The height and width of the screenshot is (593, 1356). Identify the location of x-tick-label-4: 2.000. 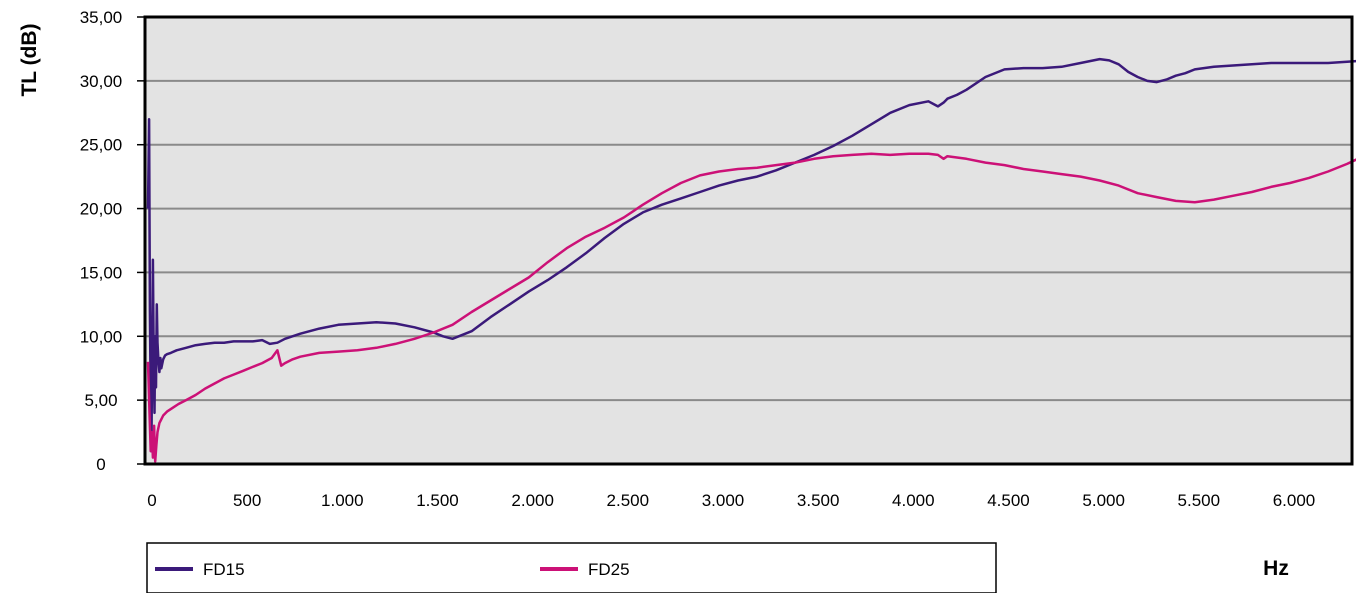
(532, 500).